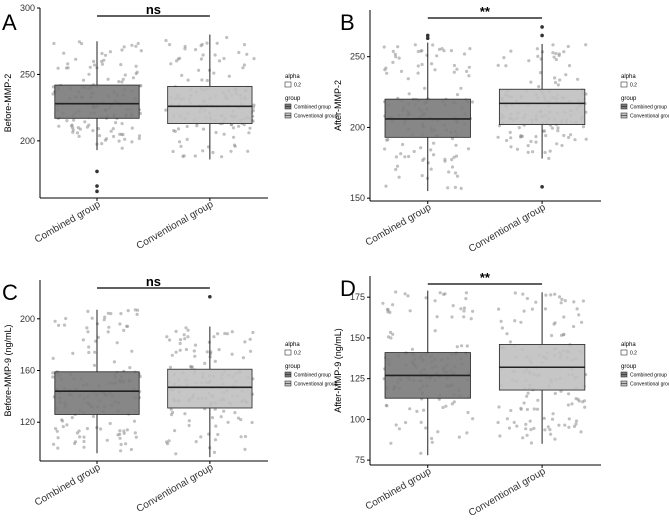 Image resolution: width=669 pixels, height=521 pixels. I want to click on legend-group-label: Conventional group, so click(316, 385).